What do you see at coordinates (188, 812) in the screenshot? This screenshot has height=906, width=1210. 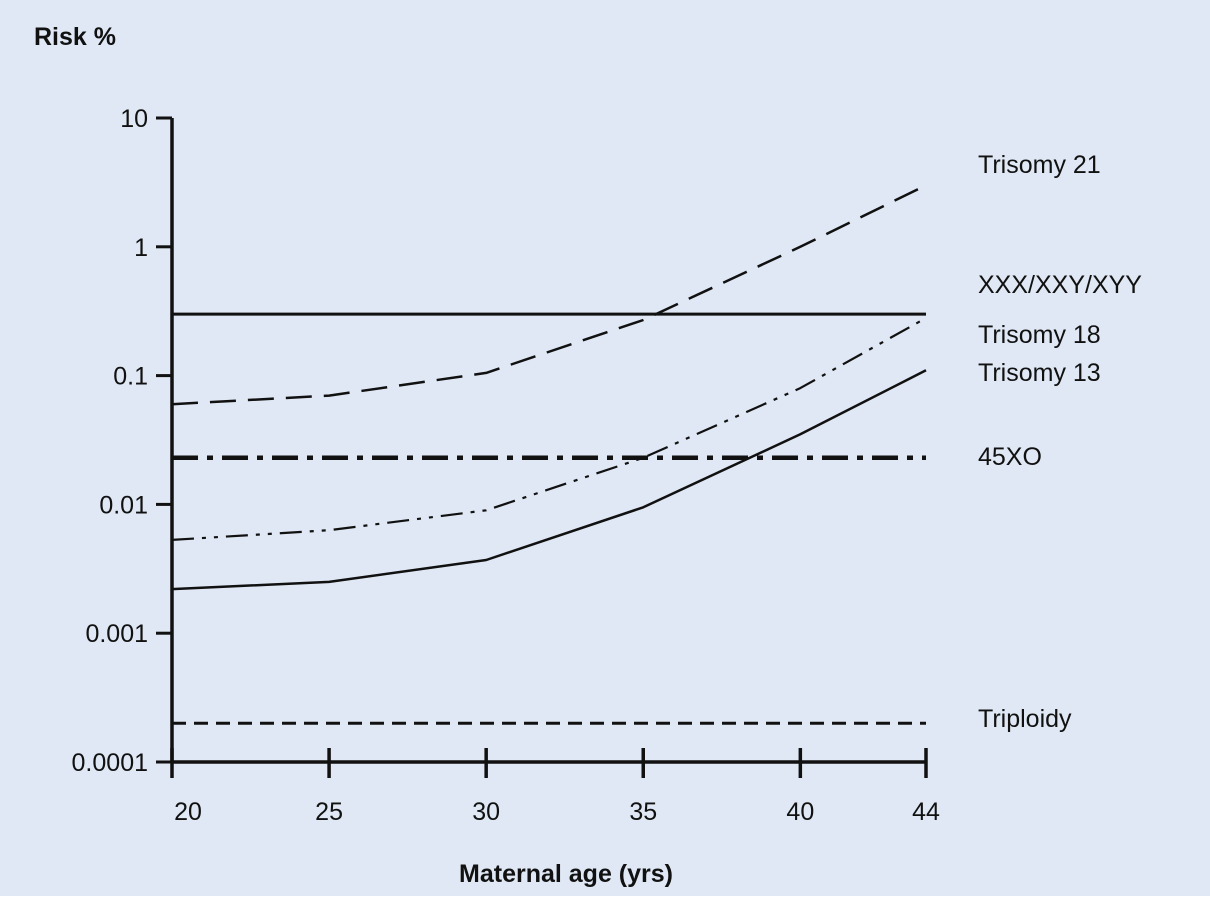 I see `x-tick-label: 20` at bounding box center [188, 812].